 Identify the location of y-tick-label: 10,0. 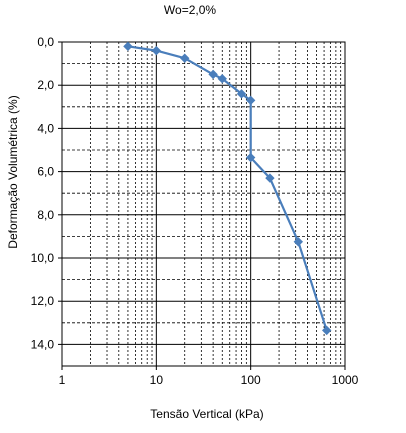
(43, 258).